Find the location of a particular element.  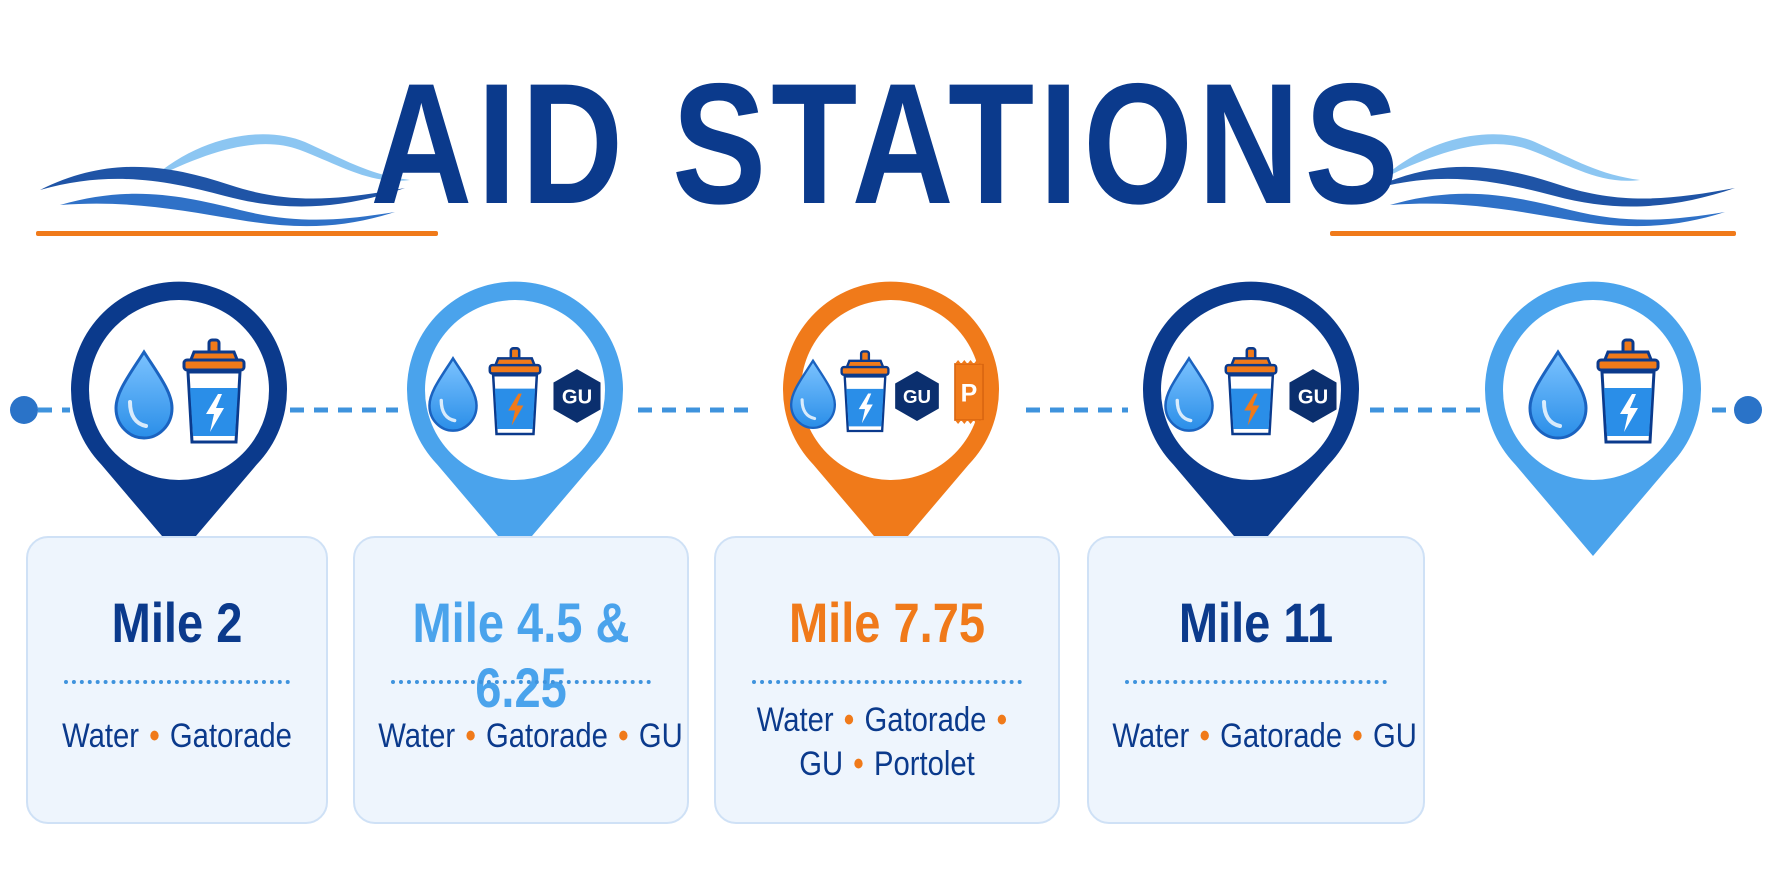

station-card: Mile 4.5 & 6.25 Water • Gatorade • GU is located at coordinates (521, 680).